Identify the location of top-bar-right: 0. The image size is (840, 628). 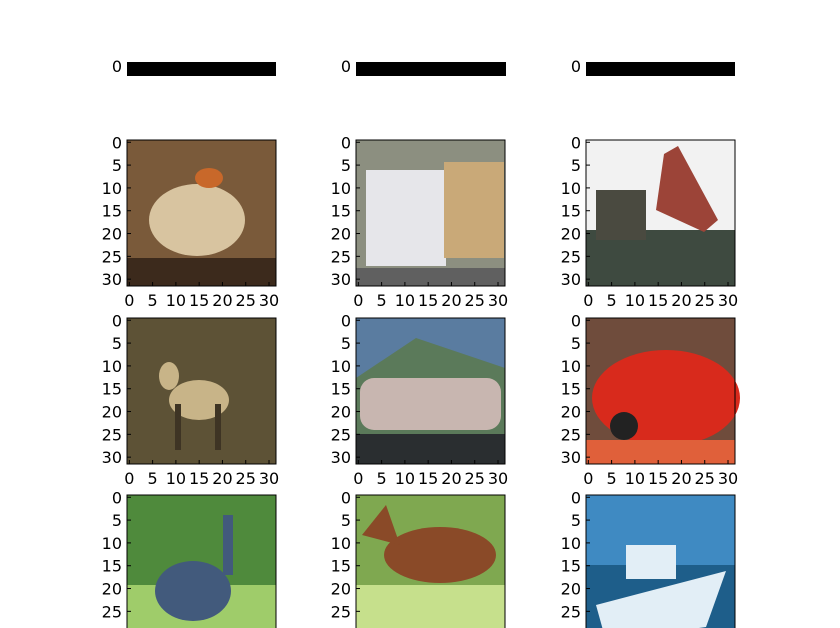
(653, 66).